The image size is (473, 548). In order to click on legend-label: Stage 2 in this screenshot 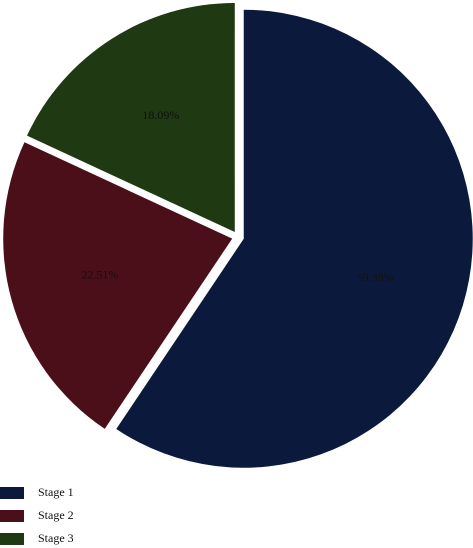, I will do `click(56, 515)`.